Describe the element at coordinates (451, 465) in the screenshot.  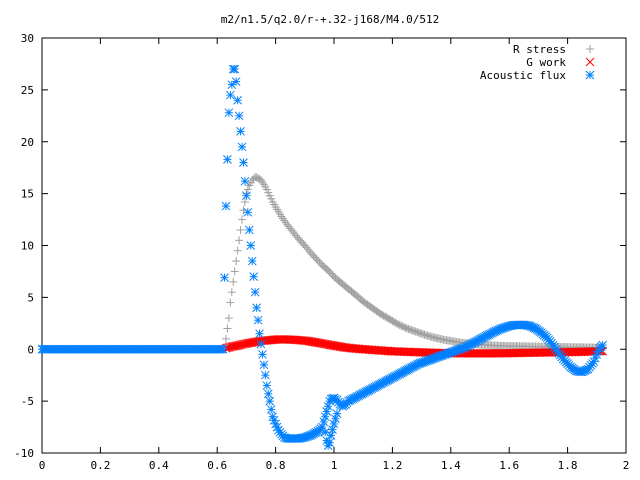
I see `x-tick-label: 1.4` at that location.